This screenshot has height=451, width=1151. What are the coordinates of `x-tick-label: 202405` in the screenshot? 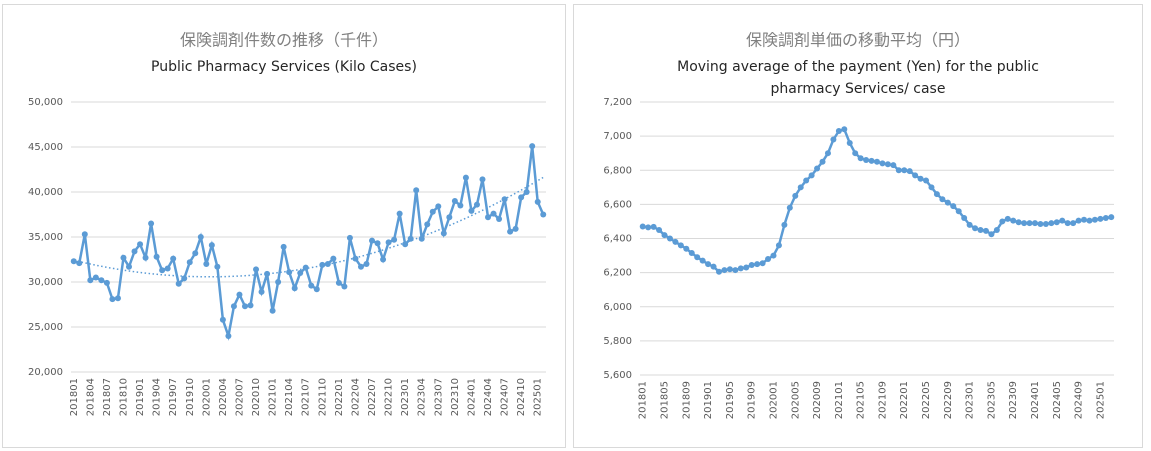 It's located at (1057, 400).